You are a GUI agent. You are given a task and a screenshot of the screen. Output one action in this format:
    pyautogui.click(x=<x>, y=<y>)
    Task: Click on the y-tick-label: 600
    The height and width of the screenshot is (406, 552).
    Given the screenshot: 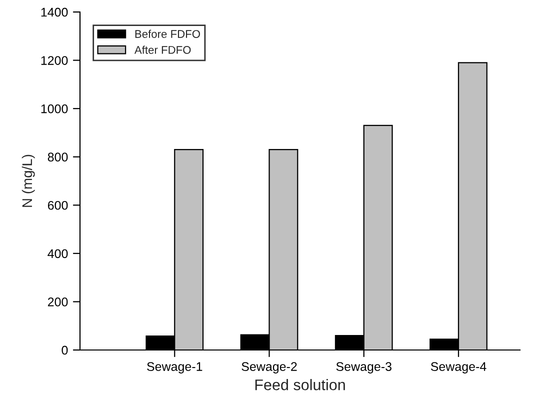 What is the action you would take?
    pyautogui.click(x=58, y=205)
    